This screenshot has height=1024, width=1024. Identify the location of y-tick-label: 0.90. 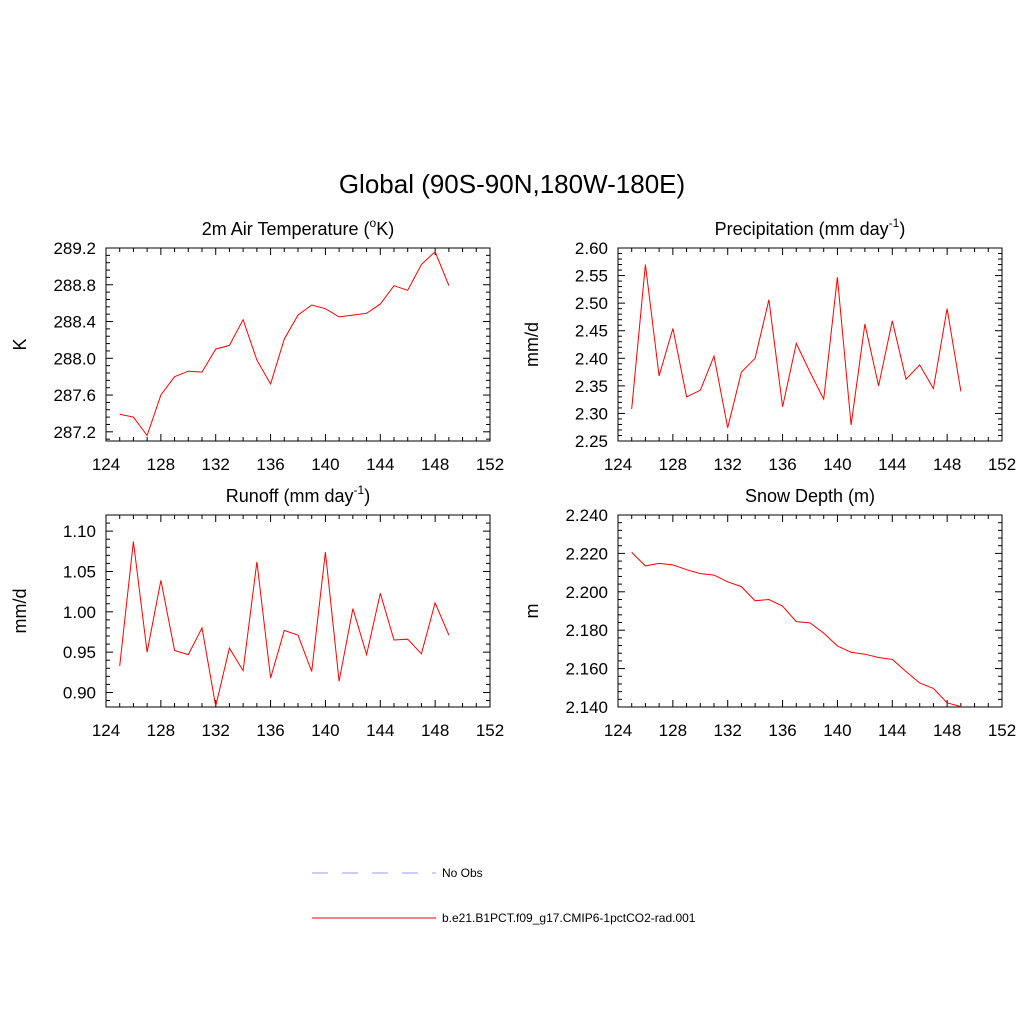
(79, 692).